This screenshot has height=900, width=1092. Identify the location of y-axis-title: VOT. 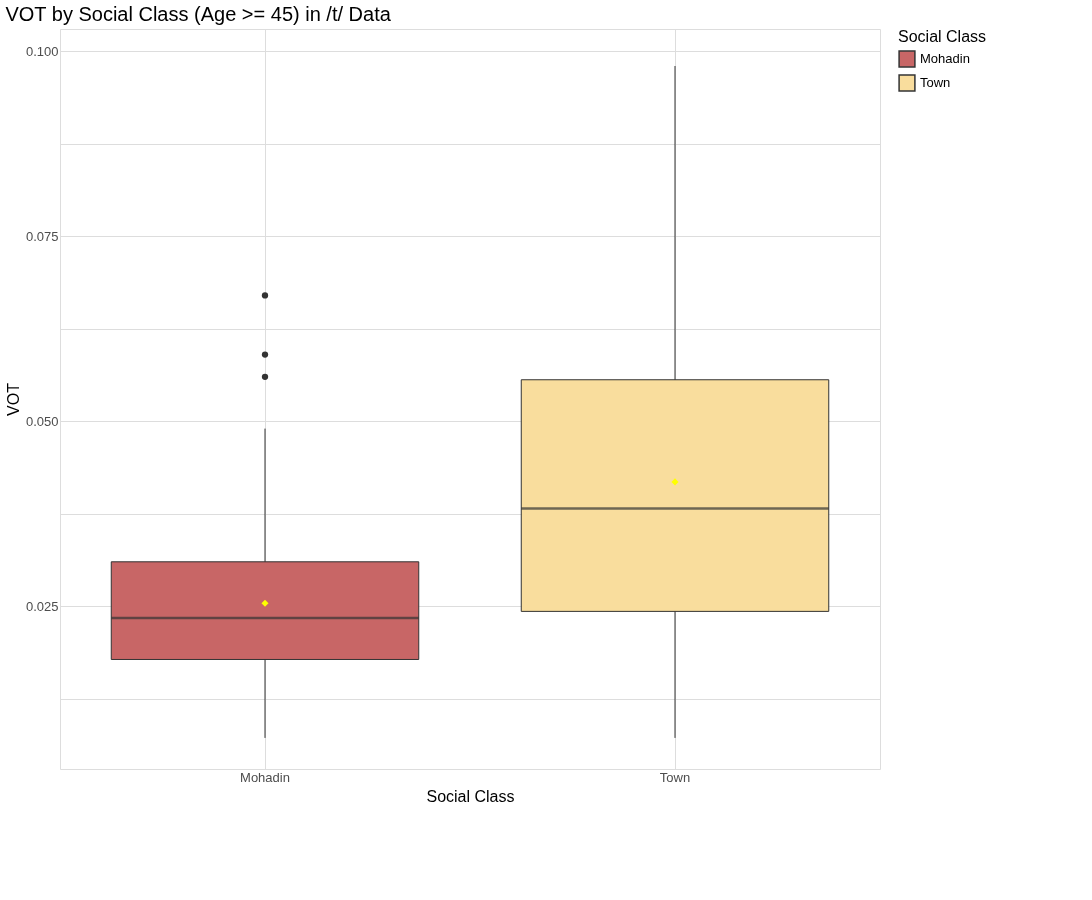
(13, 399).